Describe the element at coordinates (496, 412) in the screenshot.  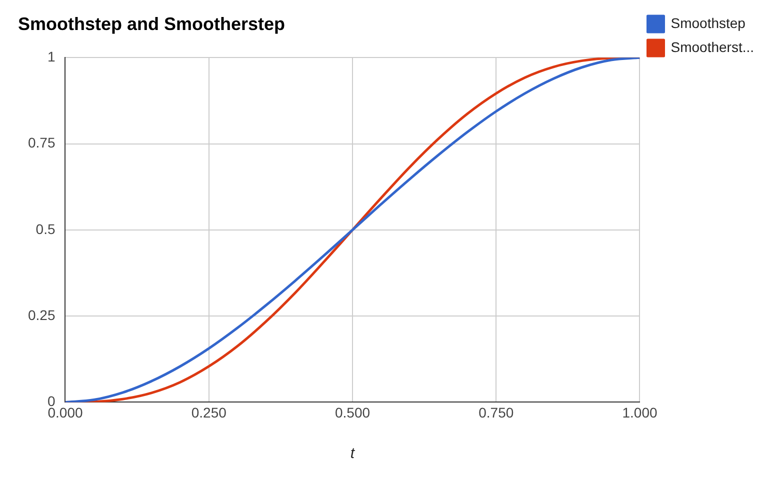
I see `x-tick-label: 0.750` at that location.